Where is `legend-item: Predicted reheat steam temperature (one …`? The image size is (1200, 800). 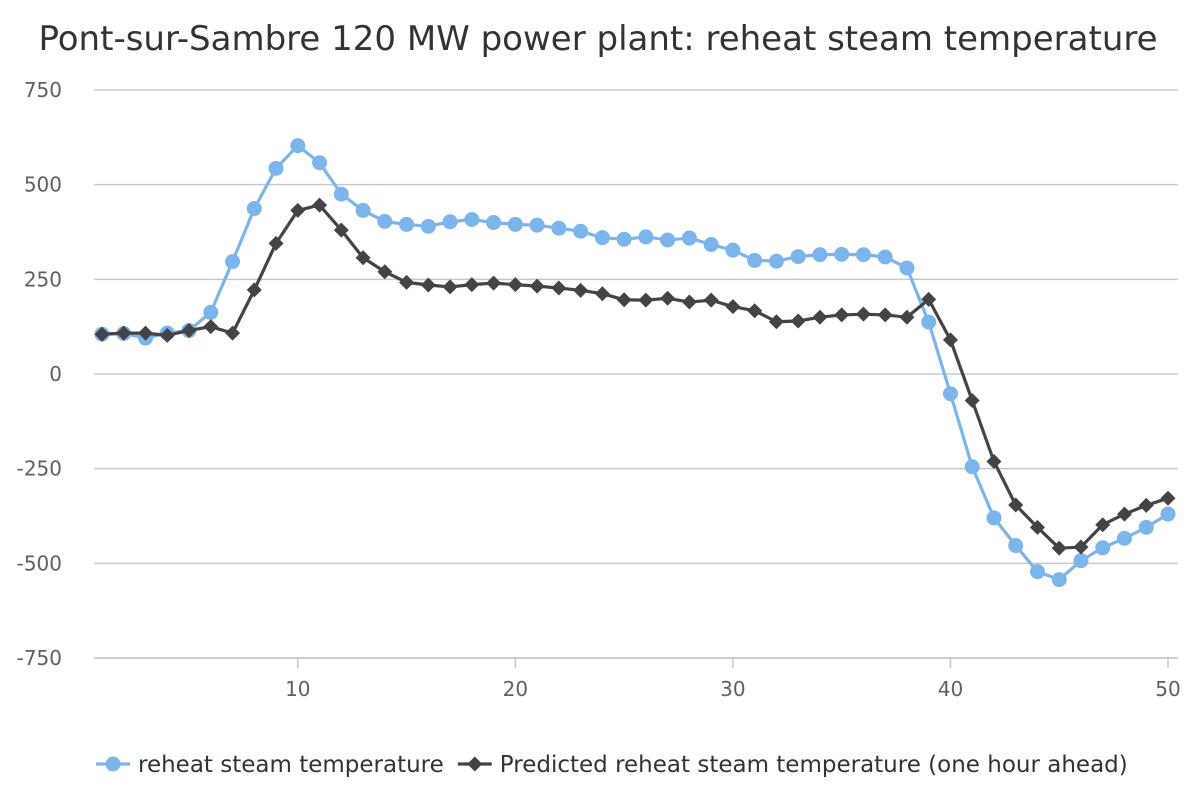
legend-item: Predicted reheat steam temperature (one … is located at coordinates (793, 765).